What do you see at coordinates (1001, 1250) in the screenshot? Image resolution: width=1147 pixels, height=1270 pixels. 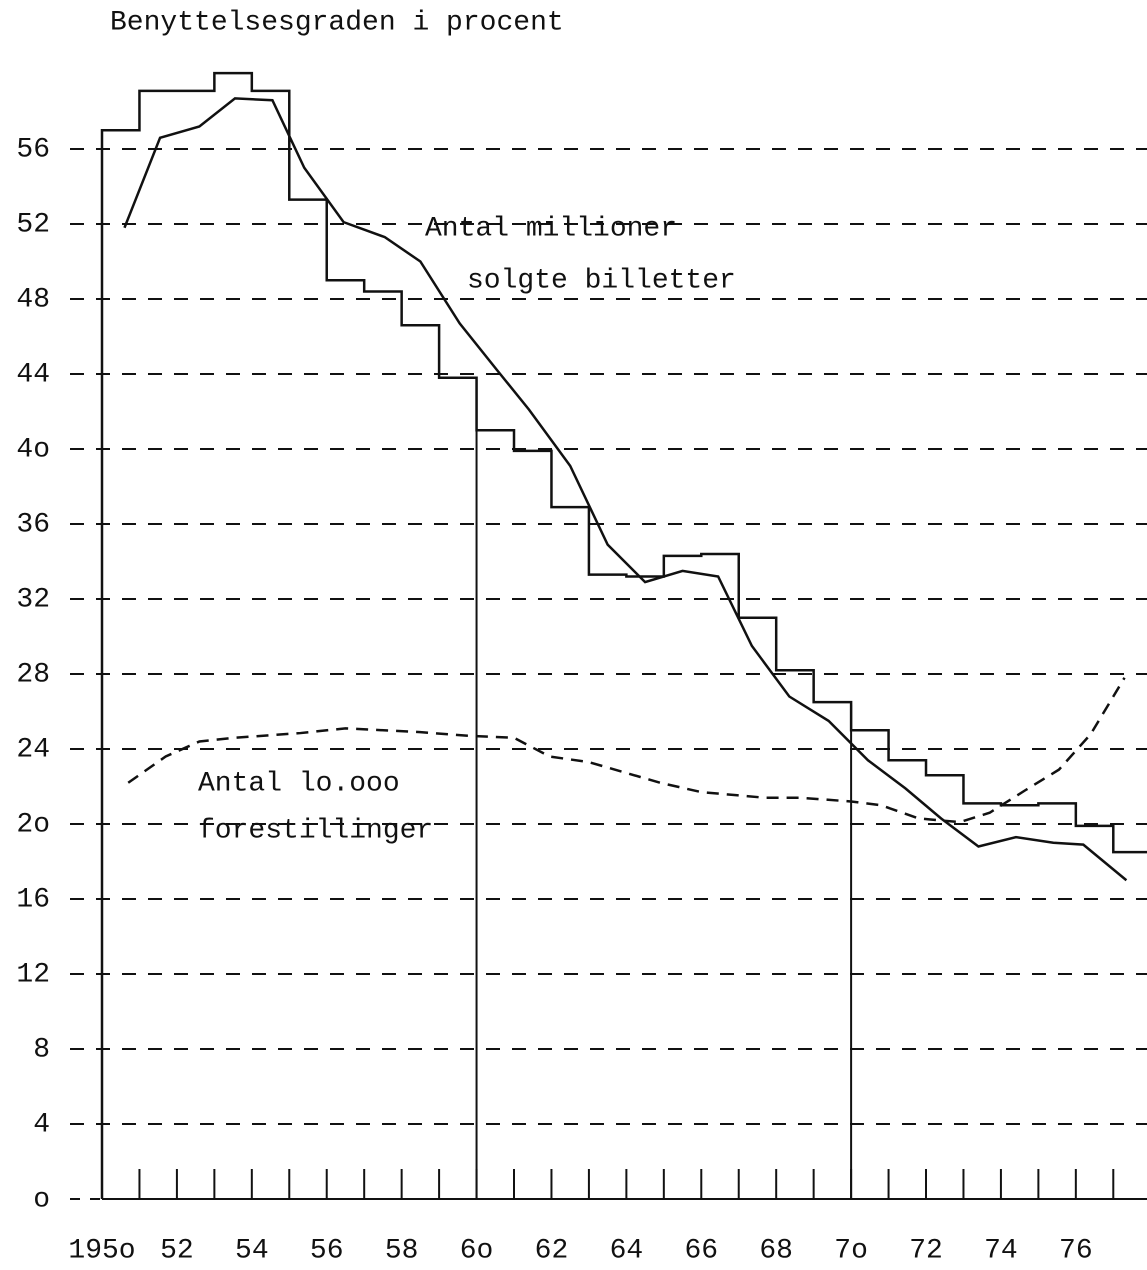 I see `x-tick-label: 74` at bounding box center [1001, 1250].